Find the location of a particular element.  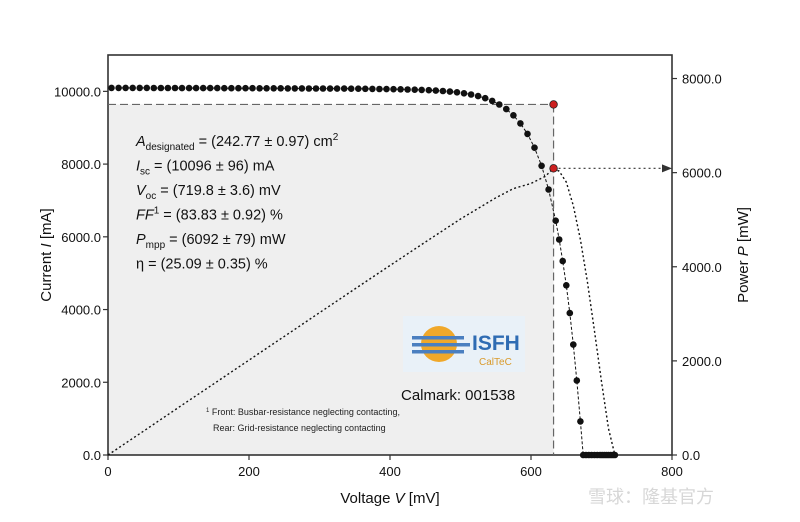

param-symbol: FF is located at coordinates (145, 216).